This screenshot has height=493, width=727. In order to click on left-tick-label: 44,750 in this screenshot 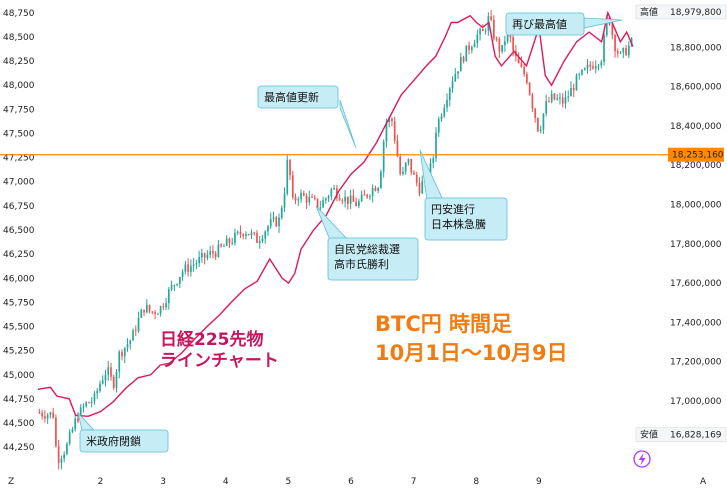, I will do `click(19, 400)`.